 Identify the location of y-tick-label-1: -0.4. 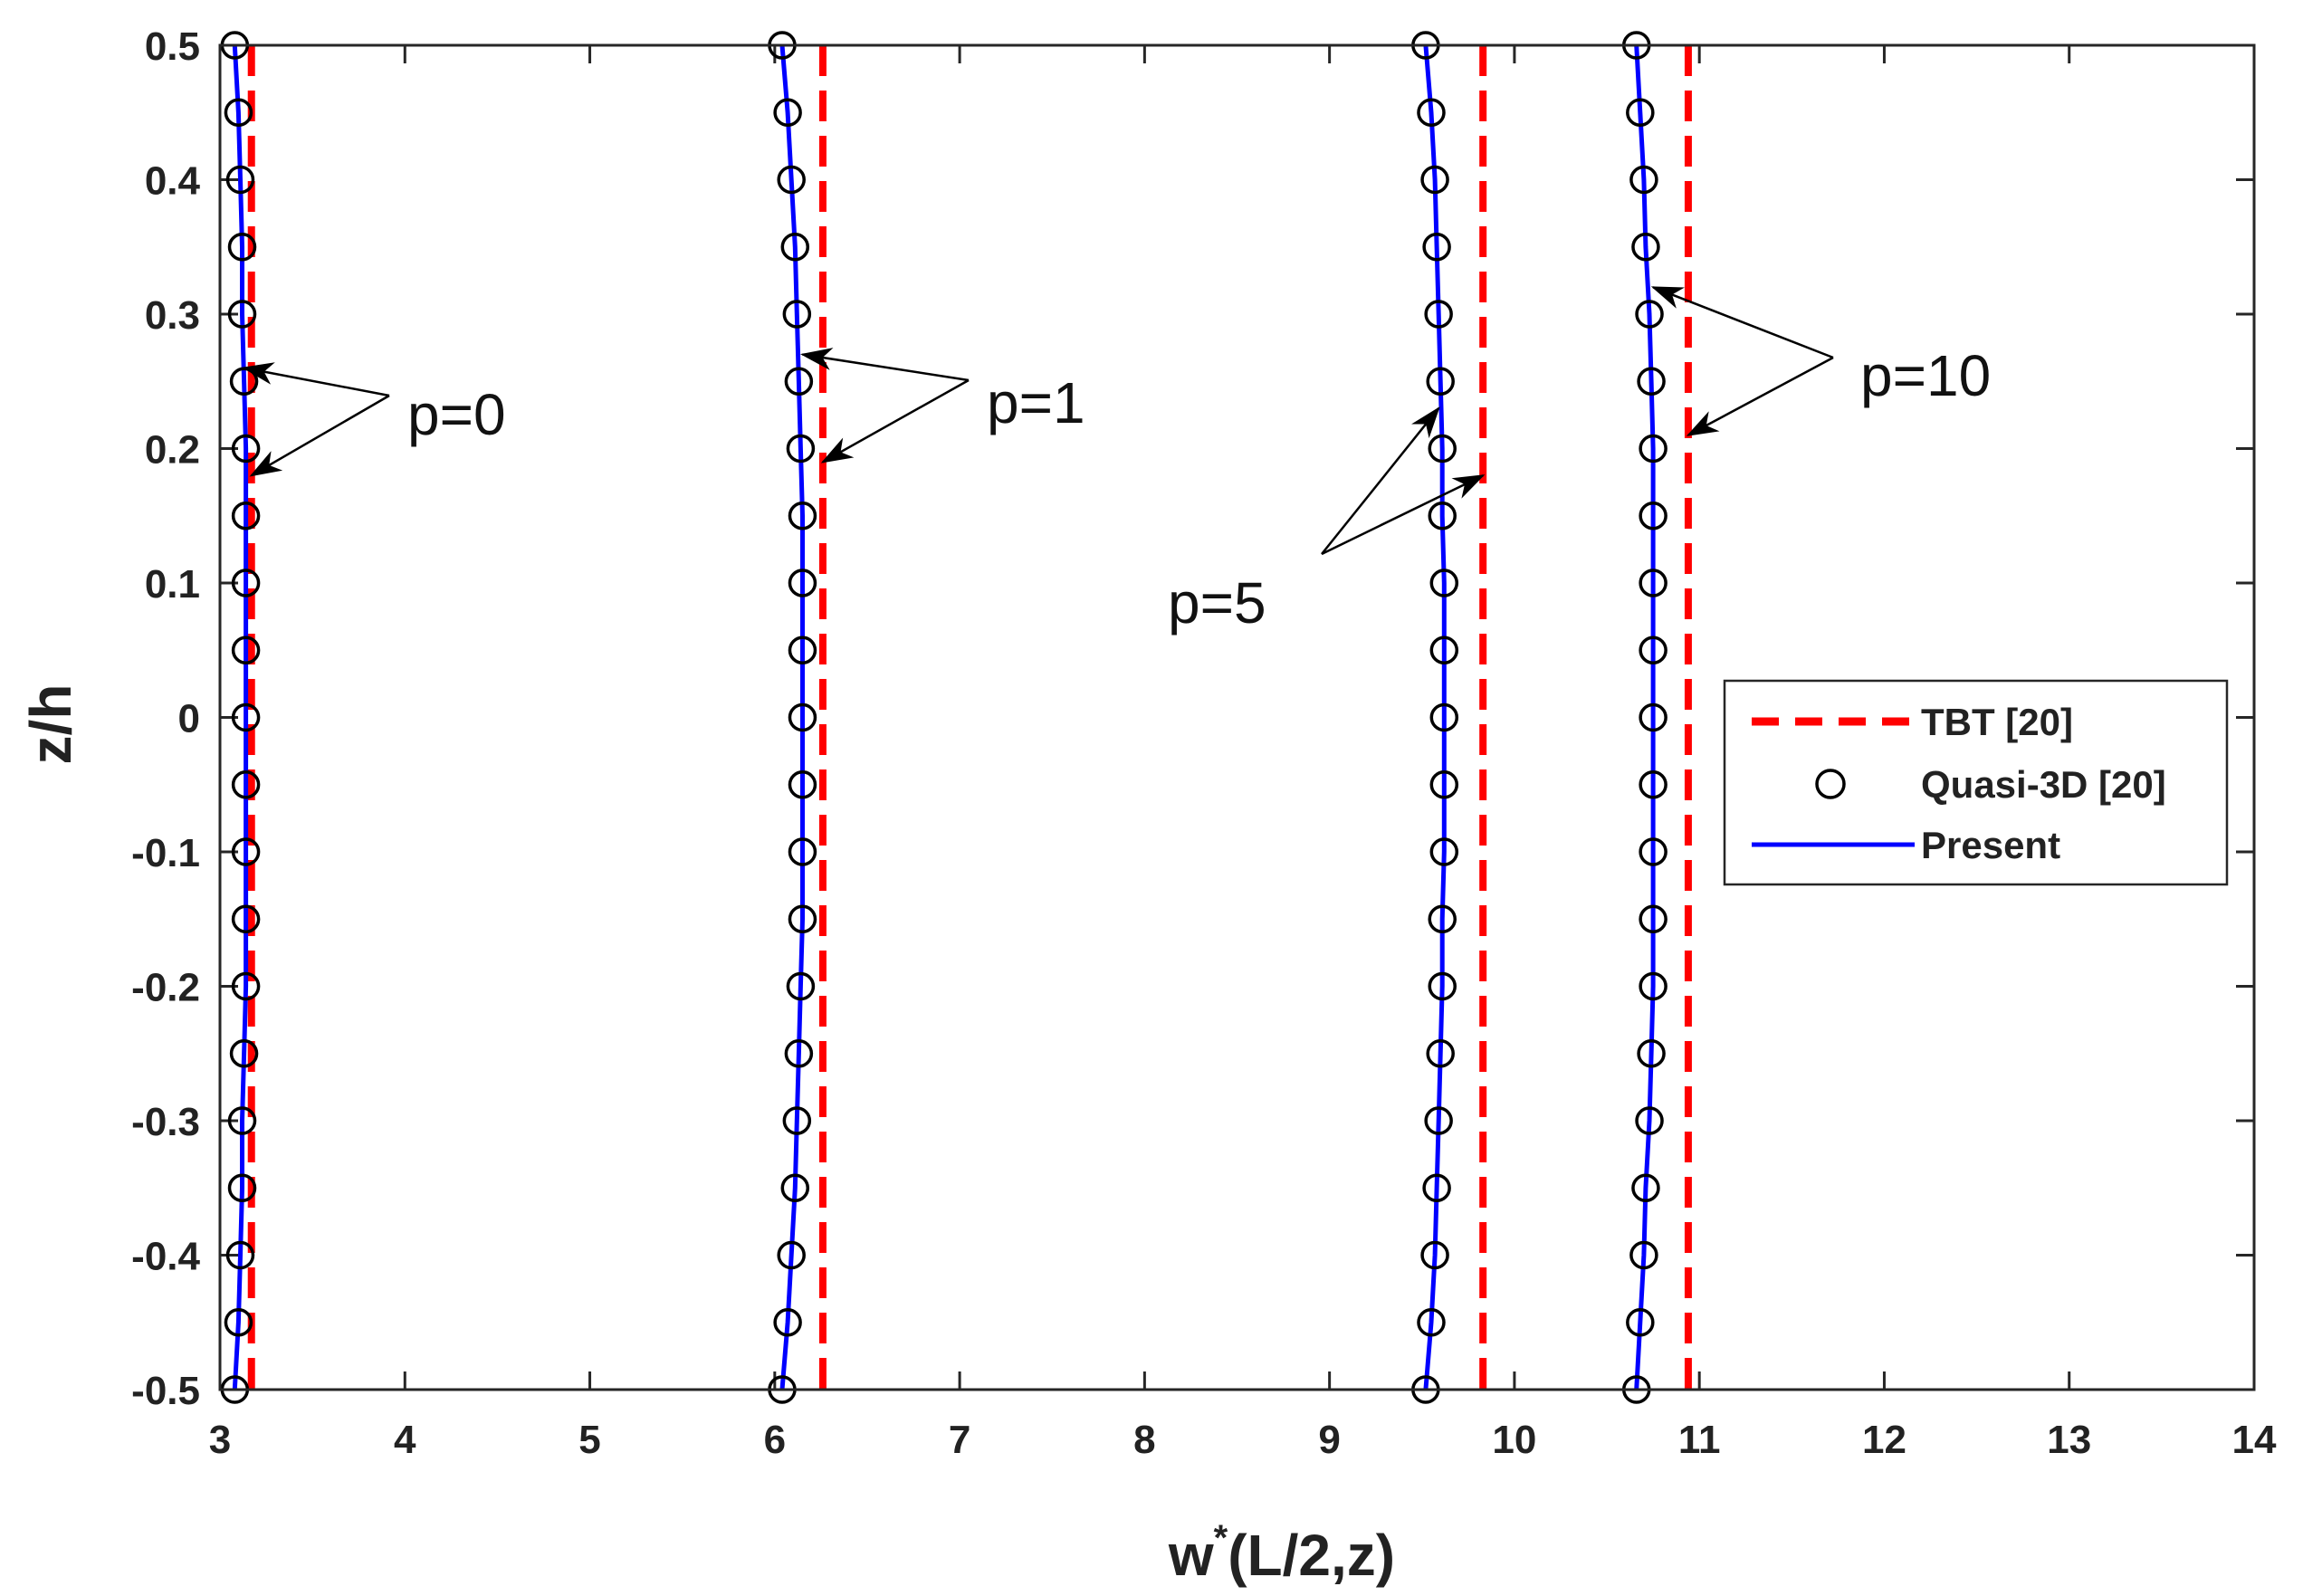
(166, 1257).